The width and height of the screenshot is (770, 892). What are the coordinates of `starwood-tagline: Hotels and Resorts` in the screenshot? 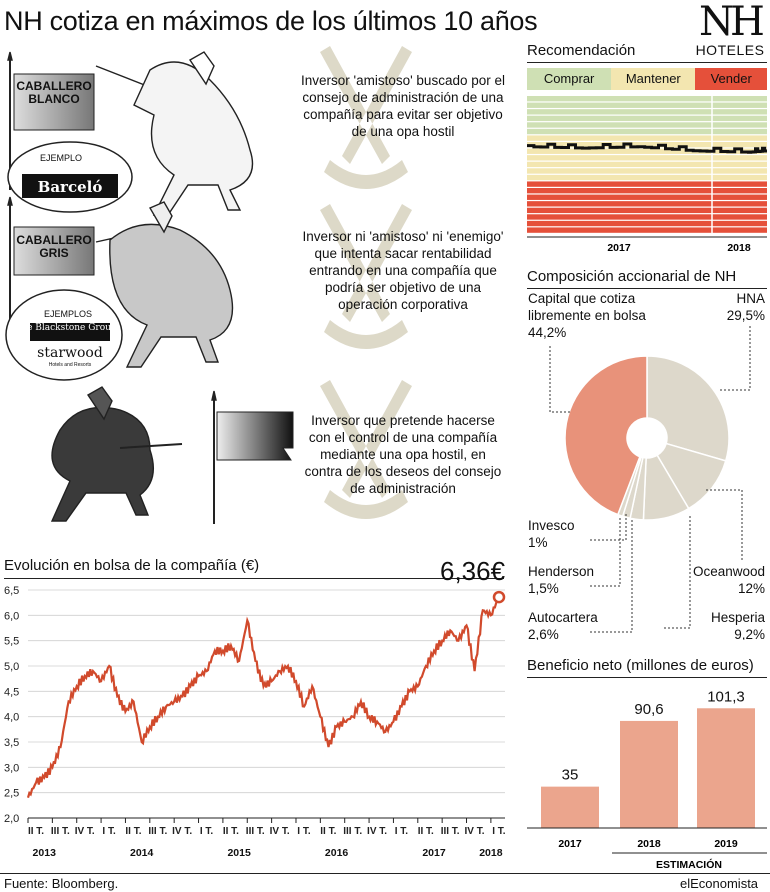 It's located at (70, 365).